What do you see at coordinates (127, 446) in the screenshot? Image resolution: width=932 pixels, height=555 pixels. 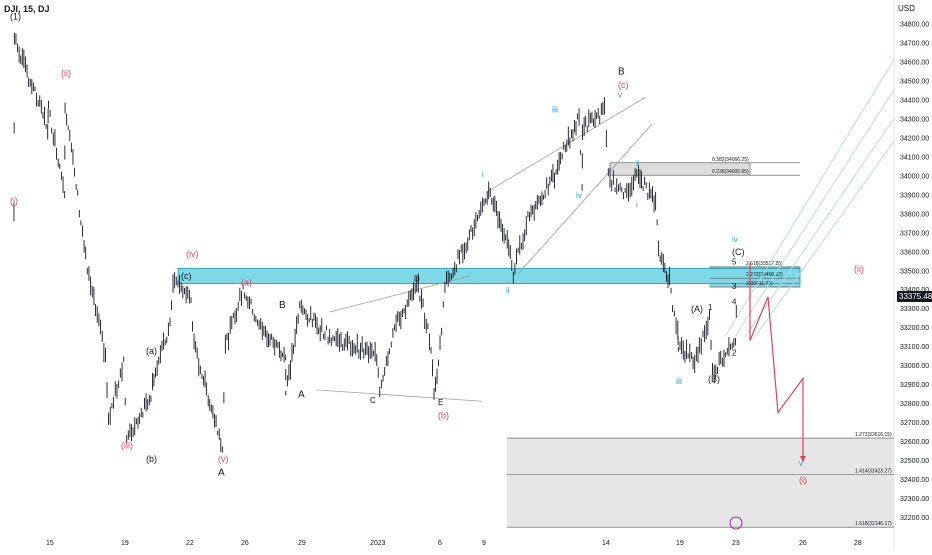 I see `wave-label: (iii)` at bounding box center [127, 446].